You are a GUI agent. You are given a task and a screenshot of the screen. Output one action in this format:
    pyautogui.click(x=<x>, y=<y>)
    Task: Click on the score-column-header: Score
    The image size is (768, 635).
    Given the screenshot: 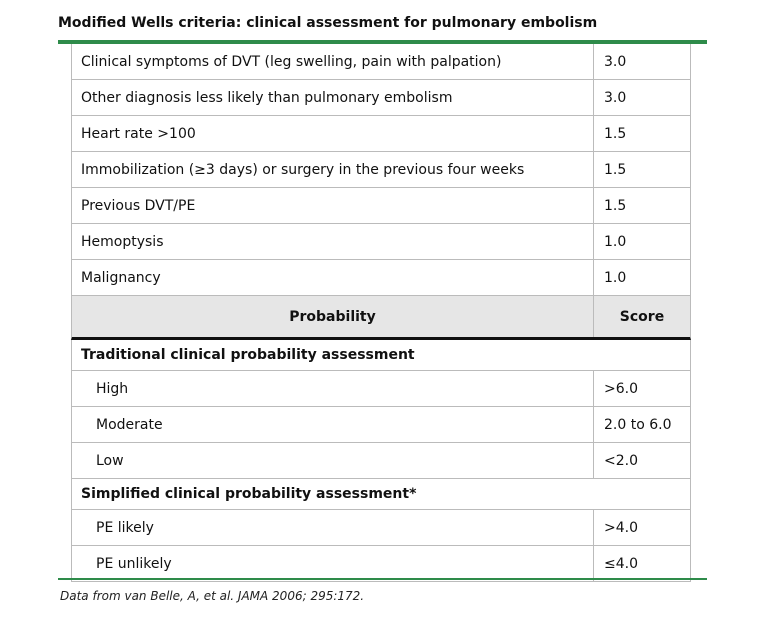 What is the action you would take?
    pyautogui.click(x=642, y=316)
    